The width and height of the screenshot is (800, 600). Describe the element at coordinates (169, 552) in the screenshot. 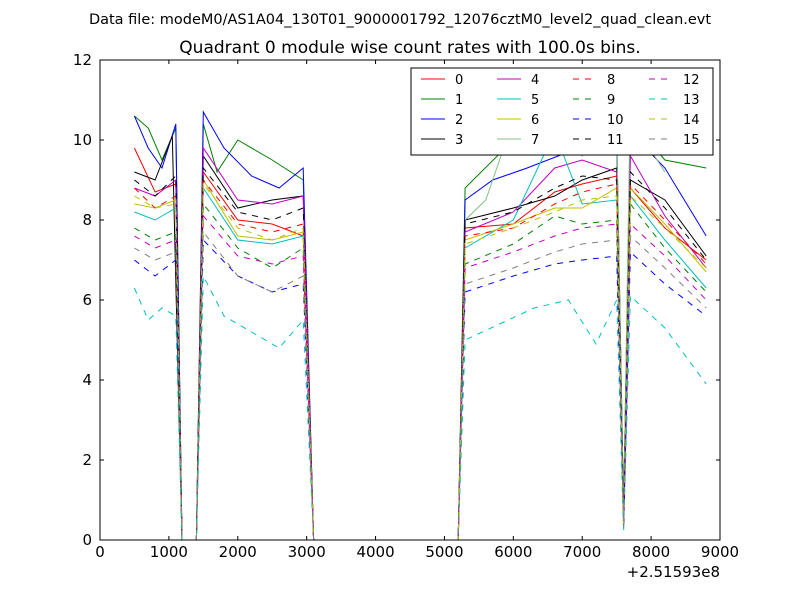

I see `x-tick-label: 1000` at that location.